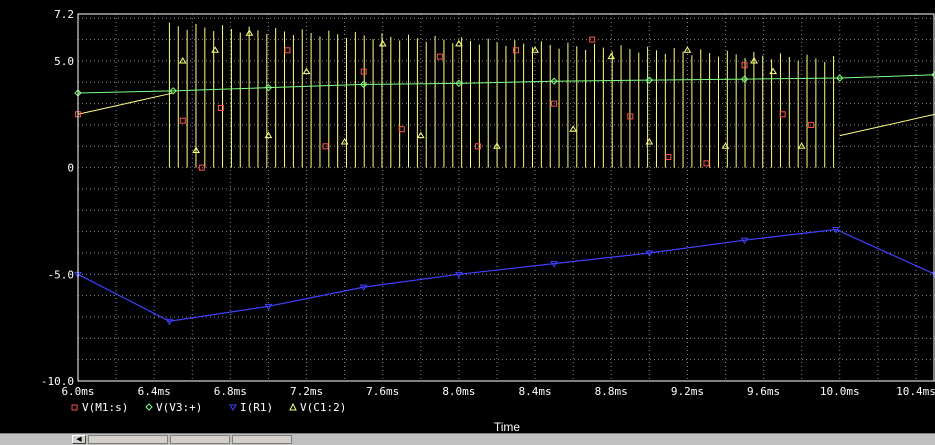 Image resolution: width=935 pixels, height=445 pixels. I want to click on x-tick-label: 9.6ms, so click(763, 391).